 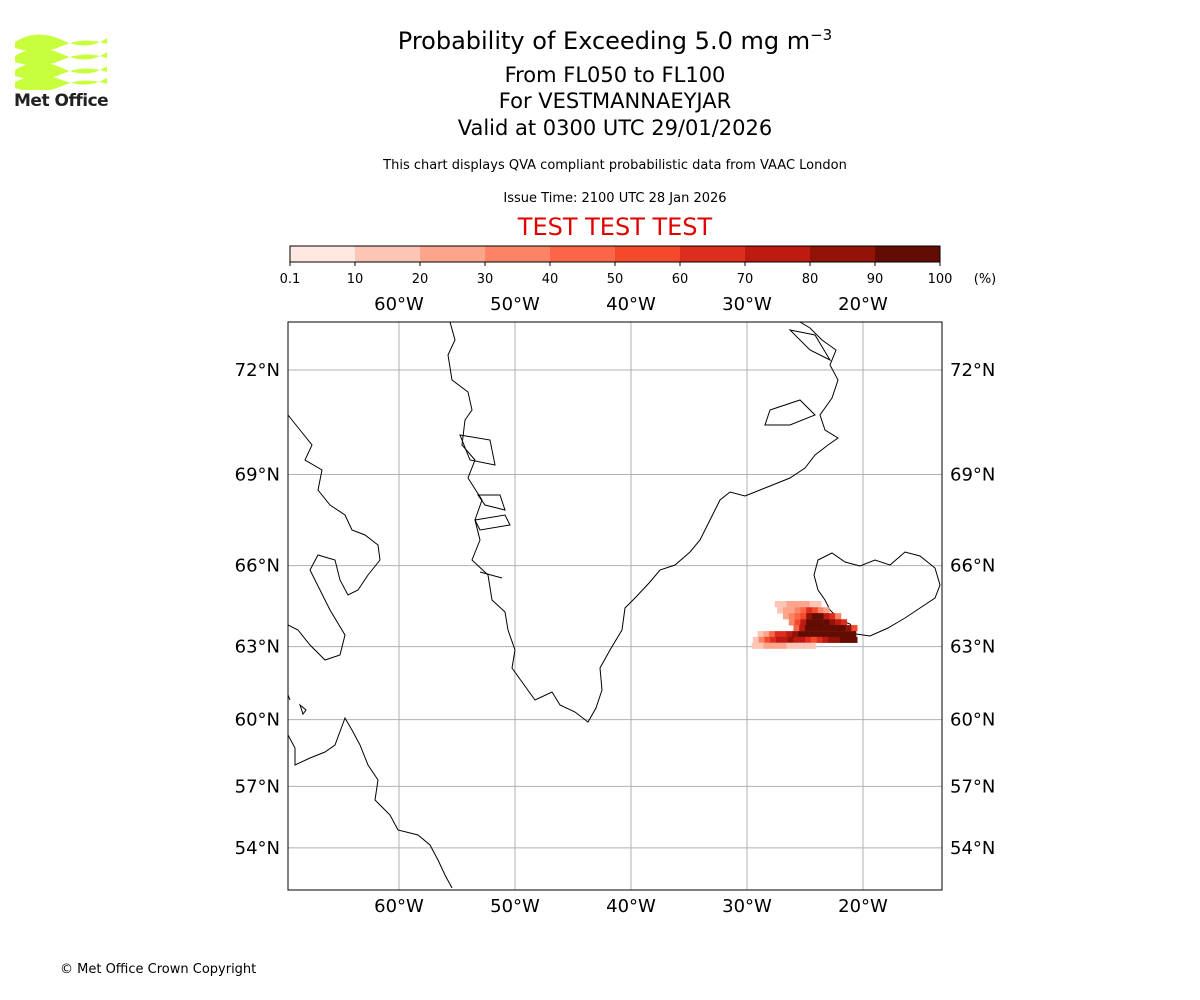 What do you see at coordinates (638, 266) in the screenshot?
I see `colorbar: 0.1 10 20 30 40 50 60 70 80 90 100 (%)` at bounding box center [638, 266].